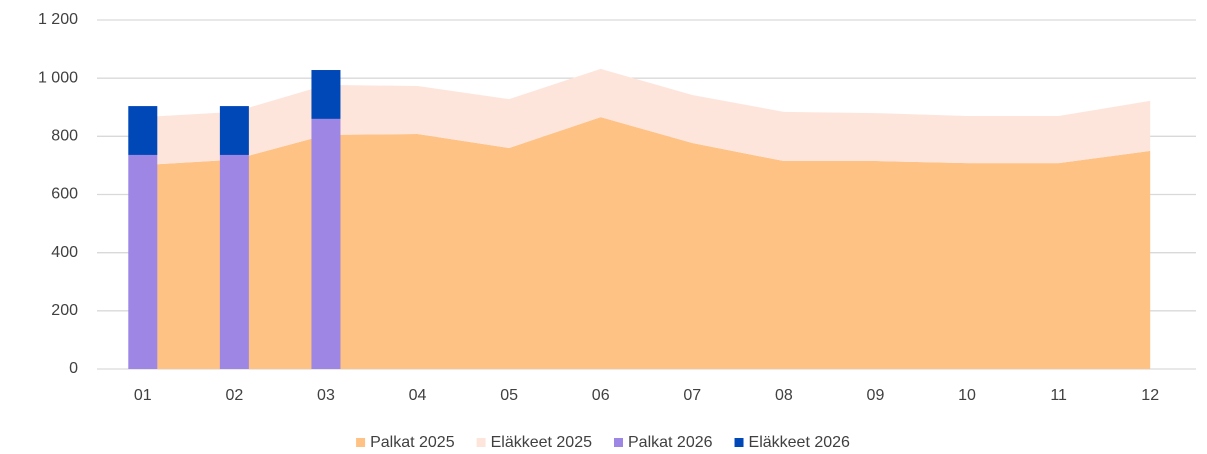 Image resolution: width=1207 pixels, height=454 pixels. Describe the element at coordinates (418, 395) in the screenshot. I see `x-tick-label: 04` at that location.